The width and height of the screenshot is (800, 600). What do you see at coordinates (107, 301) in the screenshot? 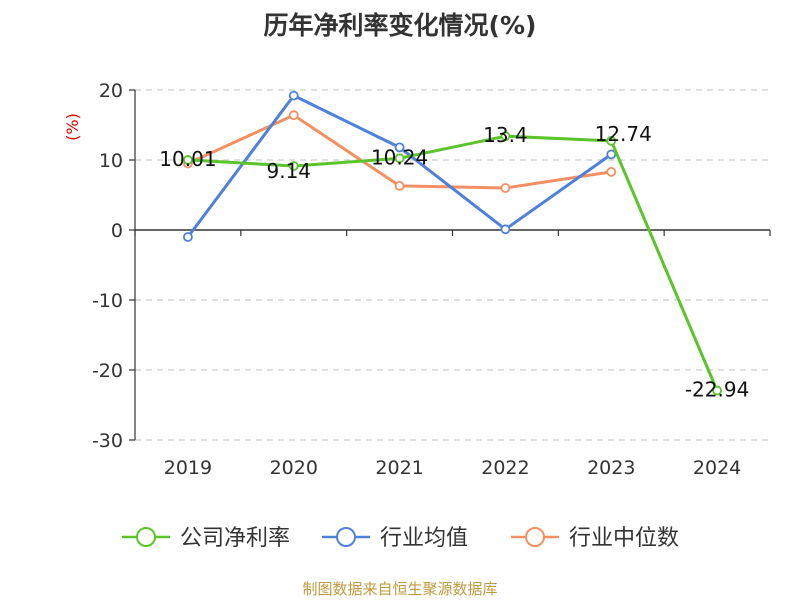
I see `y-tick-label: -10` at bounding box center [107, 301].